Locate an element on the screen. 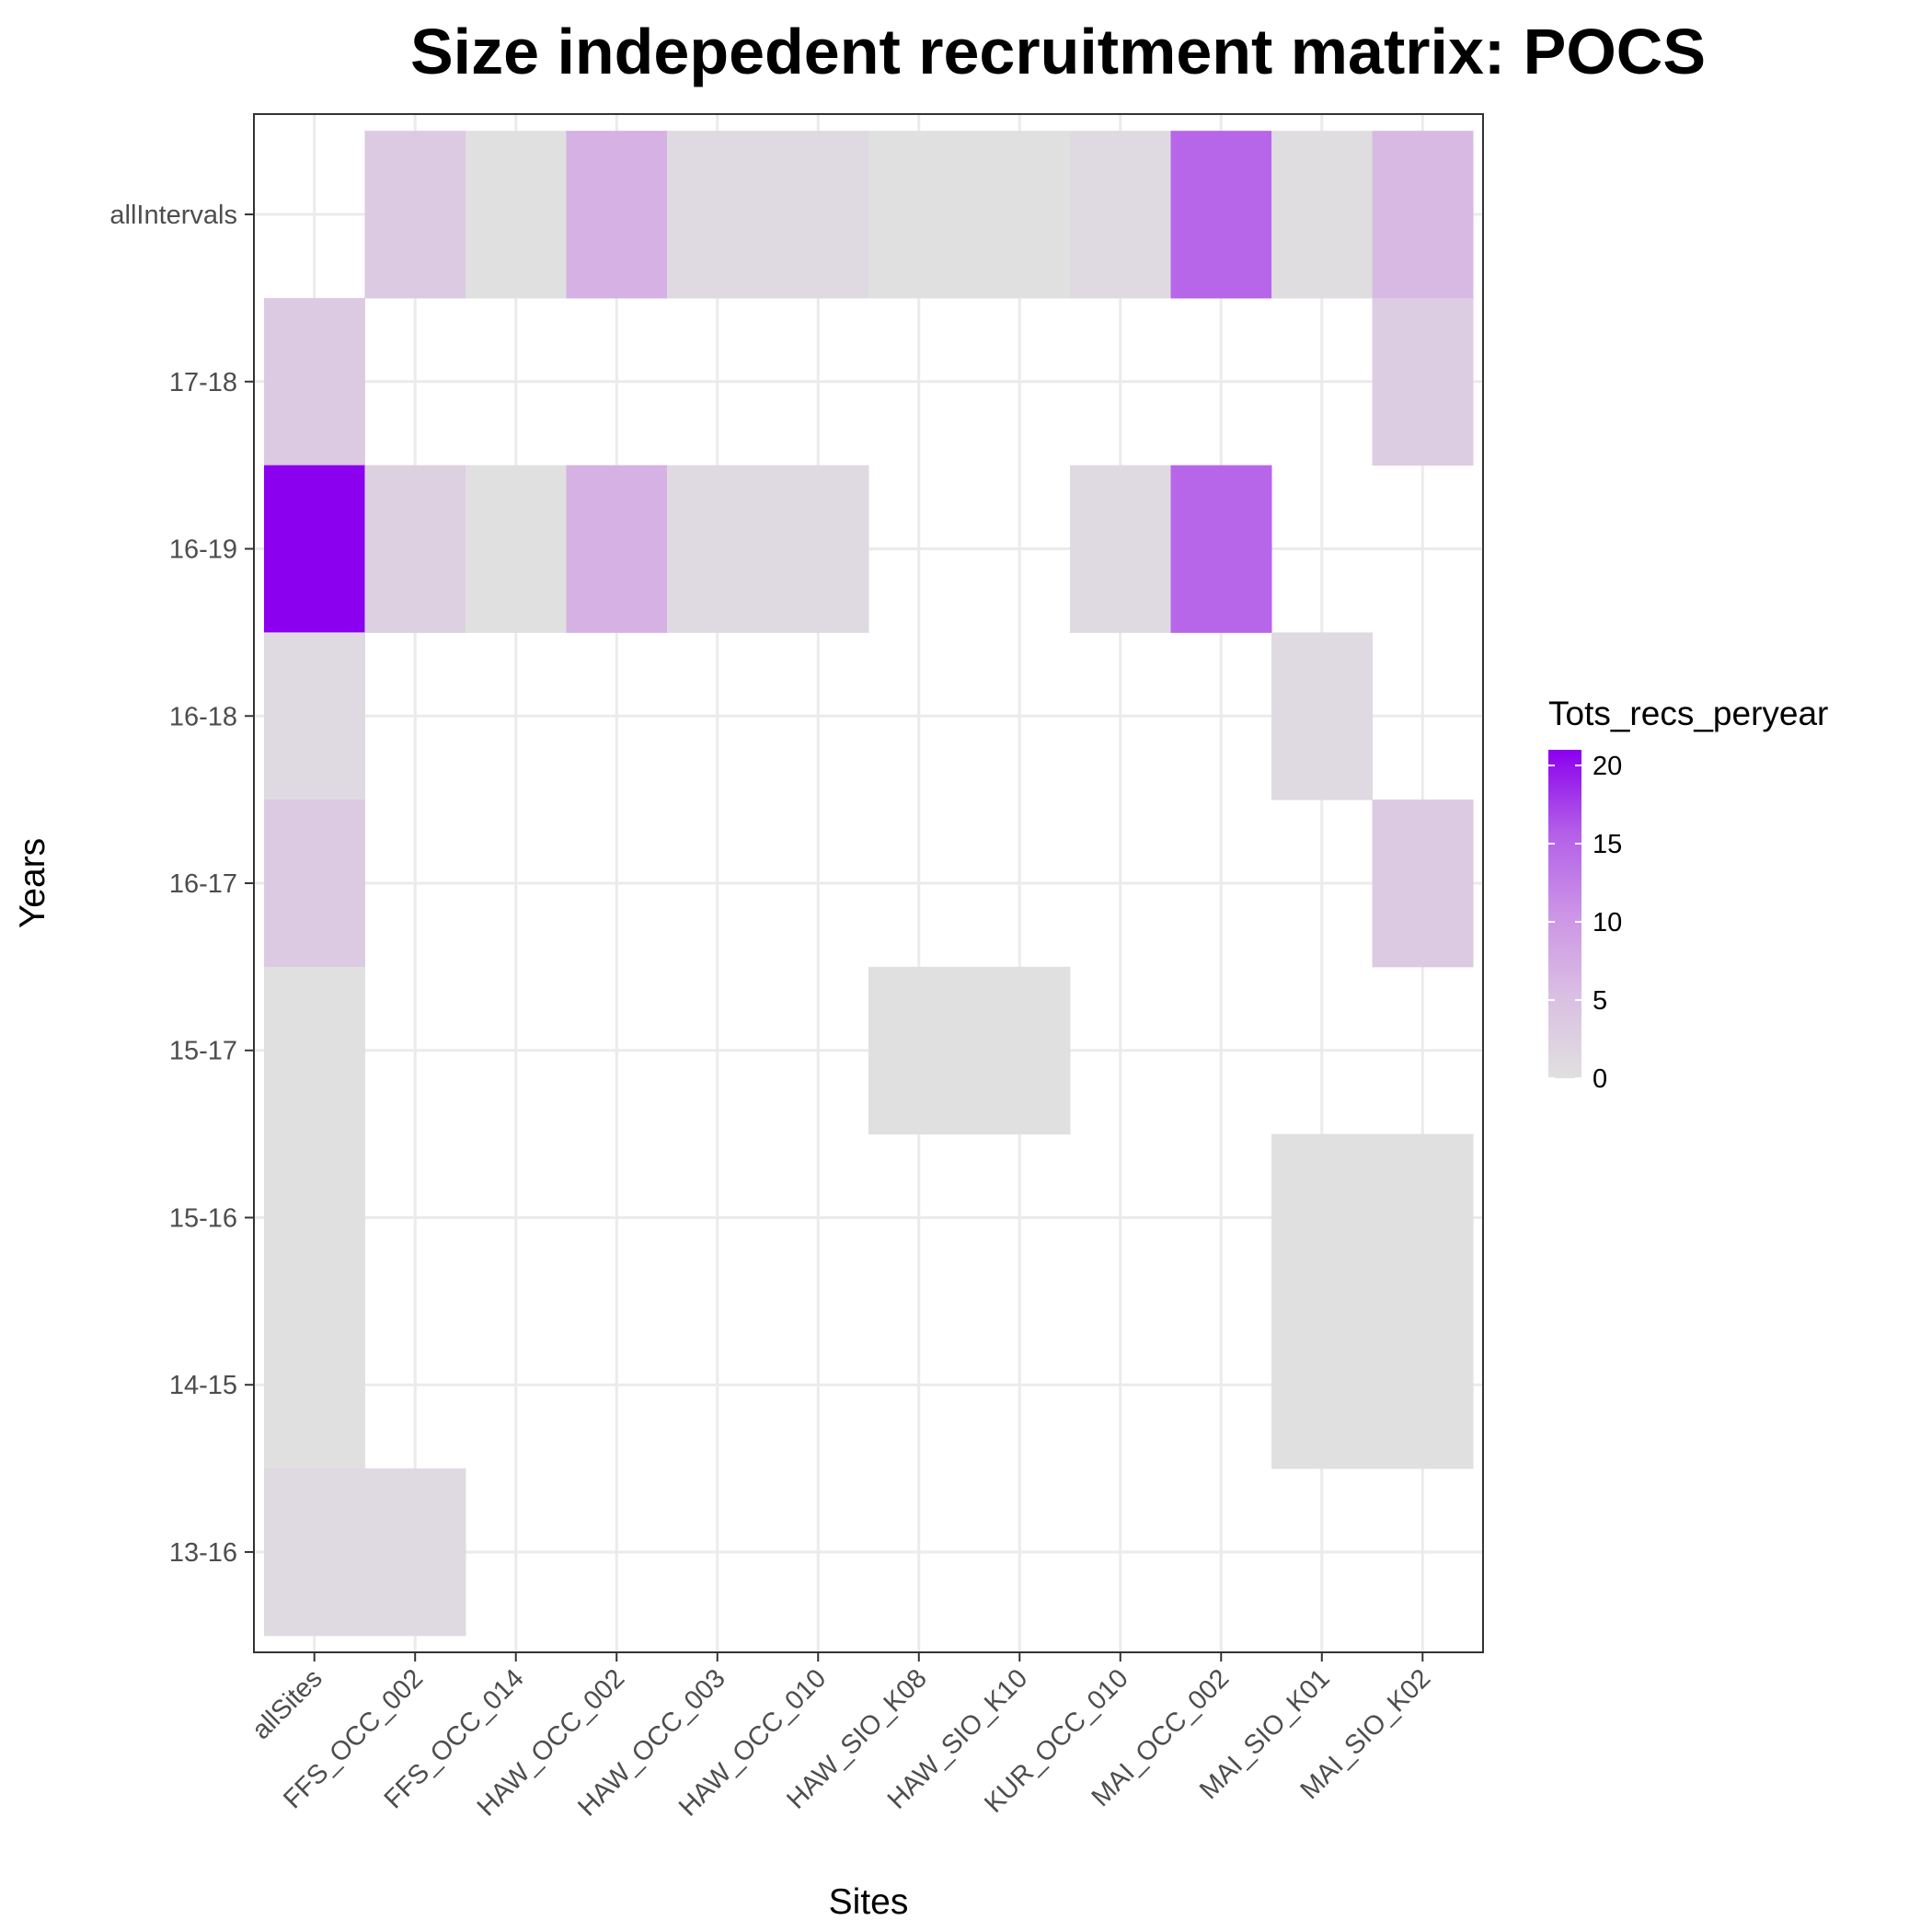  y-tick-label: 15-17 is located at coordinates (203, 1051).